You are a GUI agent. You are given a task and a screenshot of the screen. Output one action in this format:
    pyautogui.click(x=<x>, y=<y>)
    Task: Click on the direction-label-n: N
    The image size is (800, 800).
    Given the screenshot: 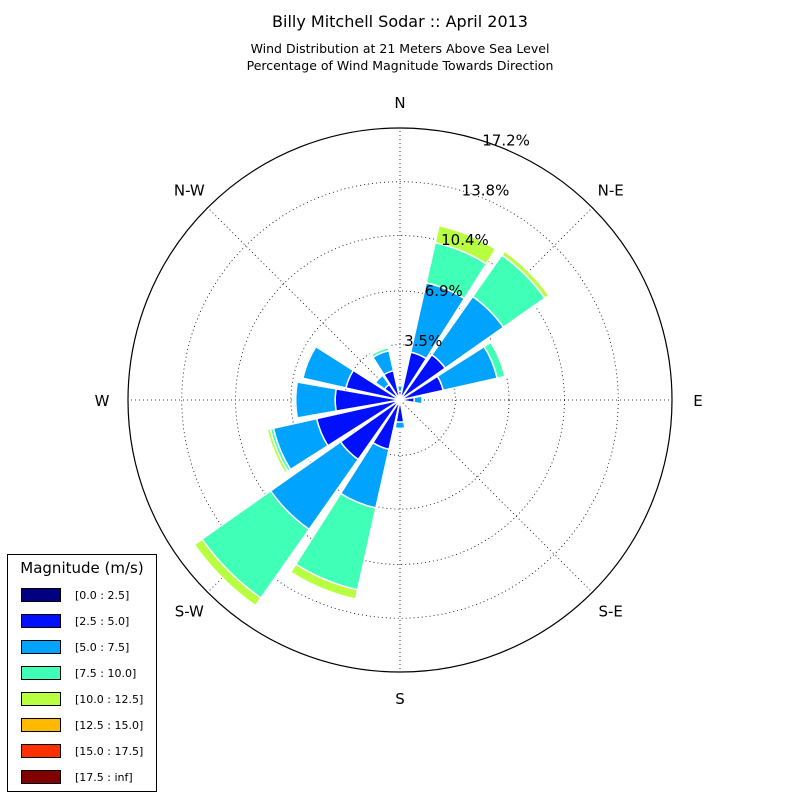 What is the action you would take?
    pyautogui.click(x=399, y=103)
    